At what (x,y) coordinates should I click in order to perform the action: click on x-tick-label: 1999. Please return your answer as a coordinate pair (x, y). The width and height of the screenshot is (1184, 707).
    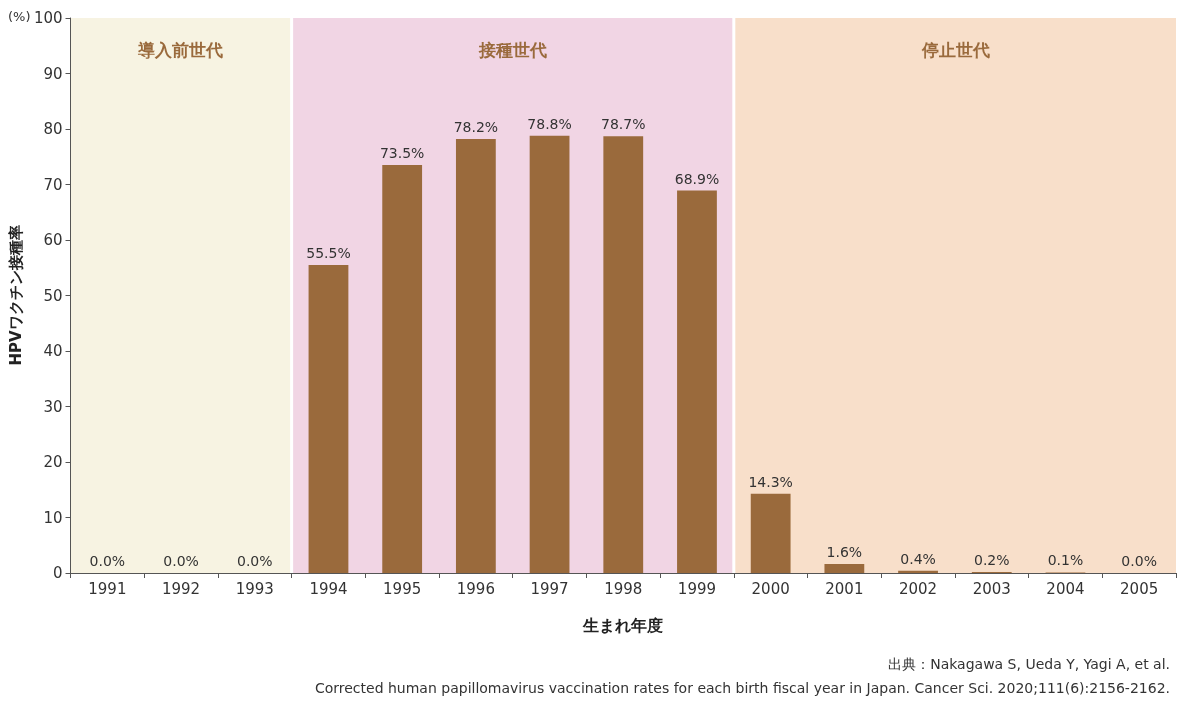
    Looking at the image, I should click on (697, 588).